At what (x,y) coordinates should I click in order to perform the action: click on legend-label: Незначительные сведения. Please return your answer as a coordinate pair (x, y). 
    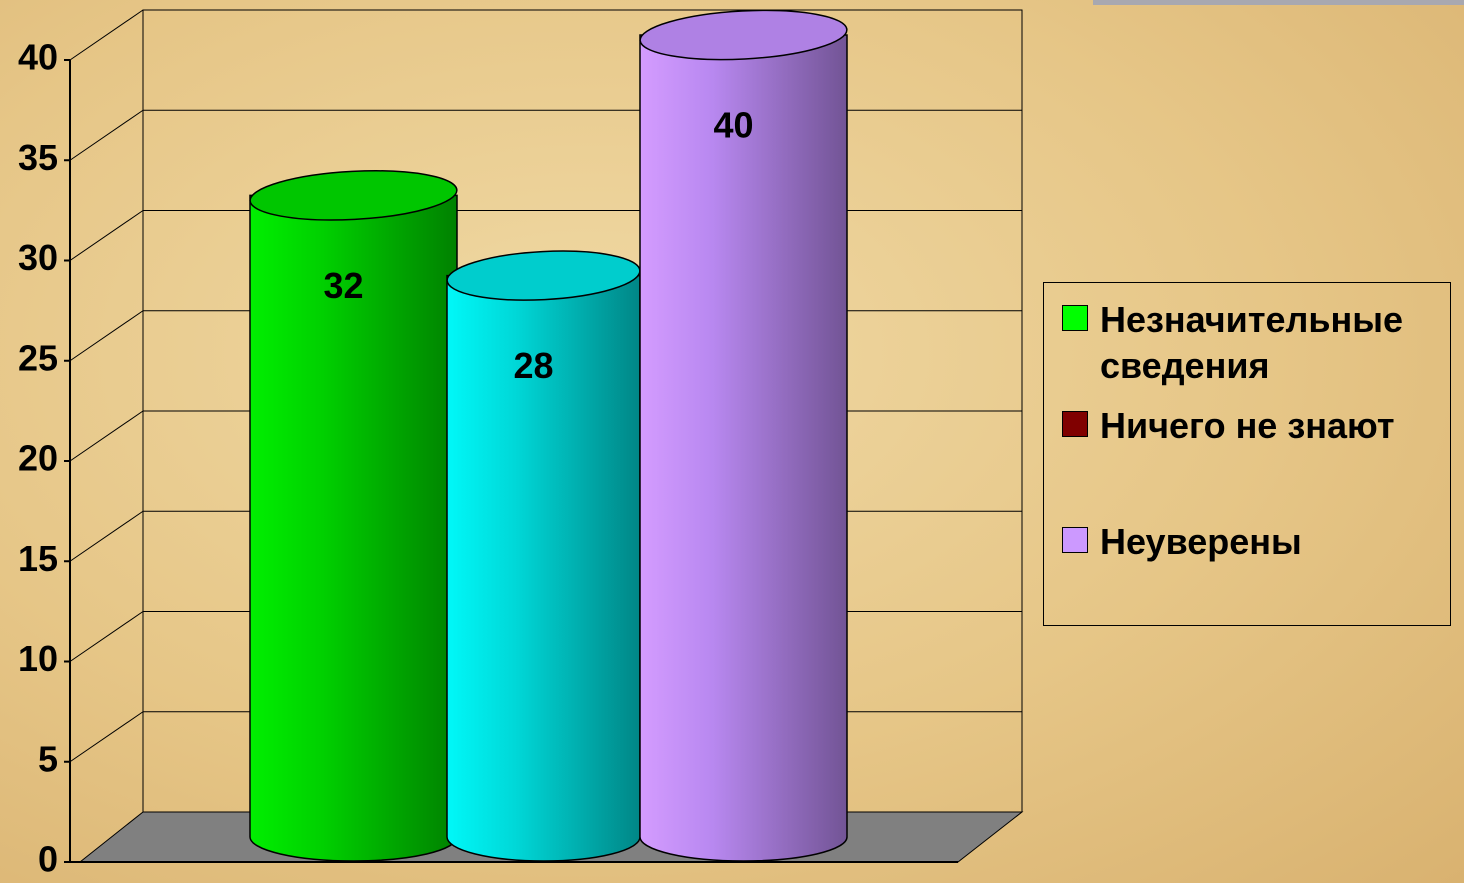
    Looking at the image, I should click on (1251, 342).